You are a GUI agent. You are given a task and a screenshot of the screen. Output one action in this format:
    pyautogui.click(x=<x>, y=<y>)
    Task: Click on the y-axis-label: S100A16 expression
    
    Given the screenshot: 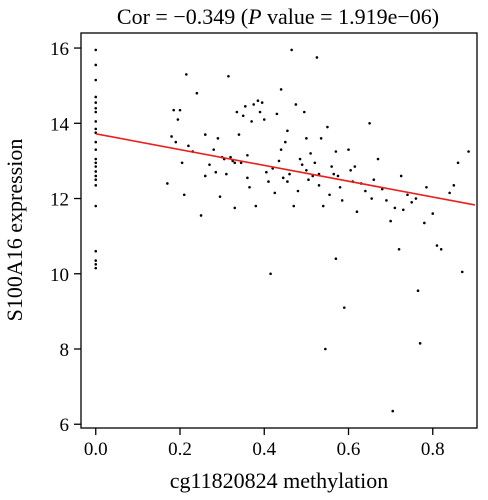 What is the action you would take?
    pyautogui.click(x=14, y=230)
    